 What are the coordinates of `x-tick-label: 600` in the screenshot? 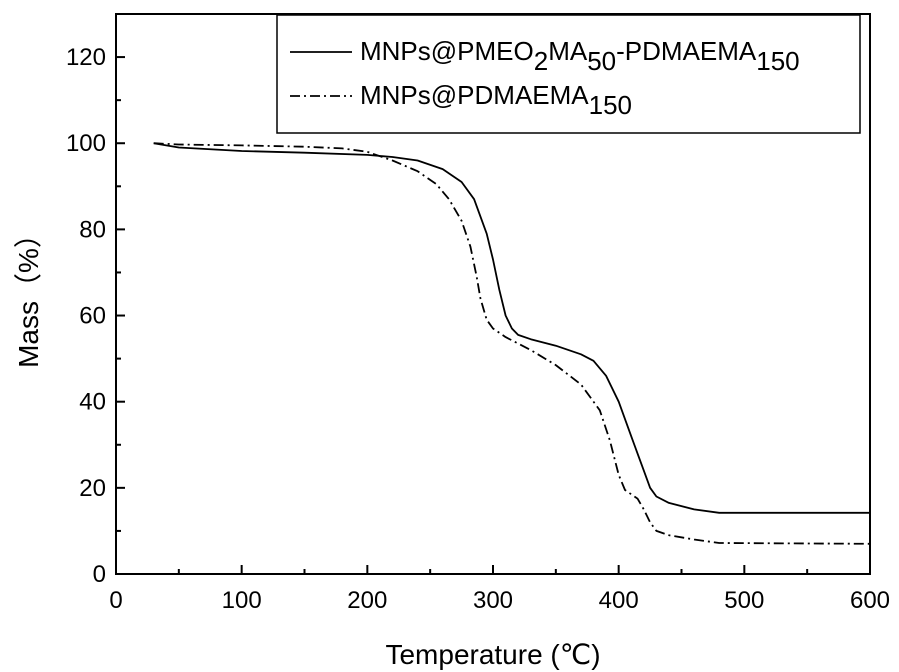 It's located at (870, 600).